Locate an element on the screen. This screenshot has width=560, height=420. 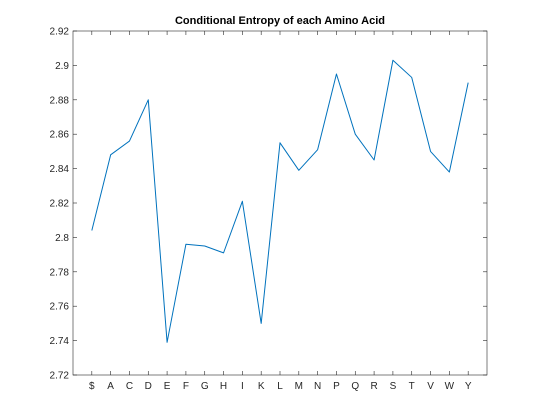
x-tick-label: L is located at coordinates (280, 386).